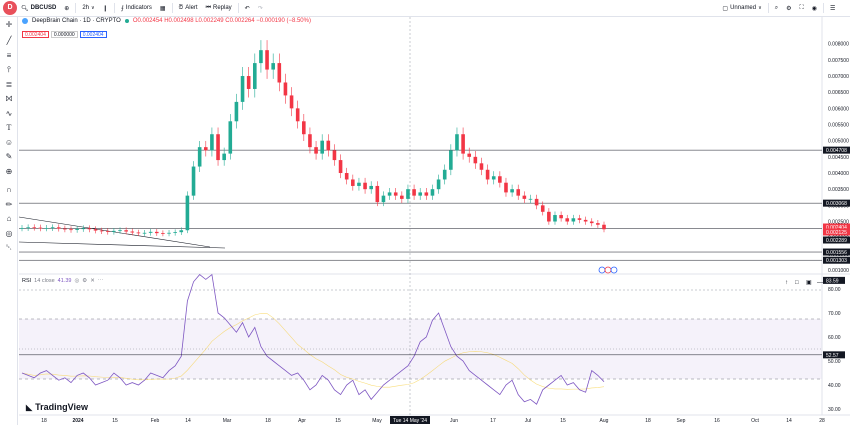  I want to click on buy-price-box: 0.002404, so click(93, 34).